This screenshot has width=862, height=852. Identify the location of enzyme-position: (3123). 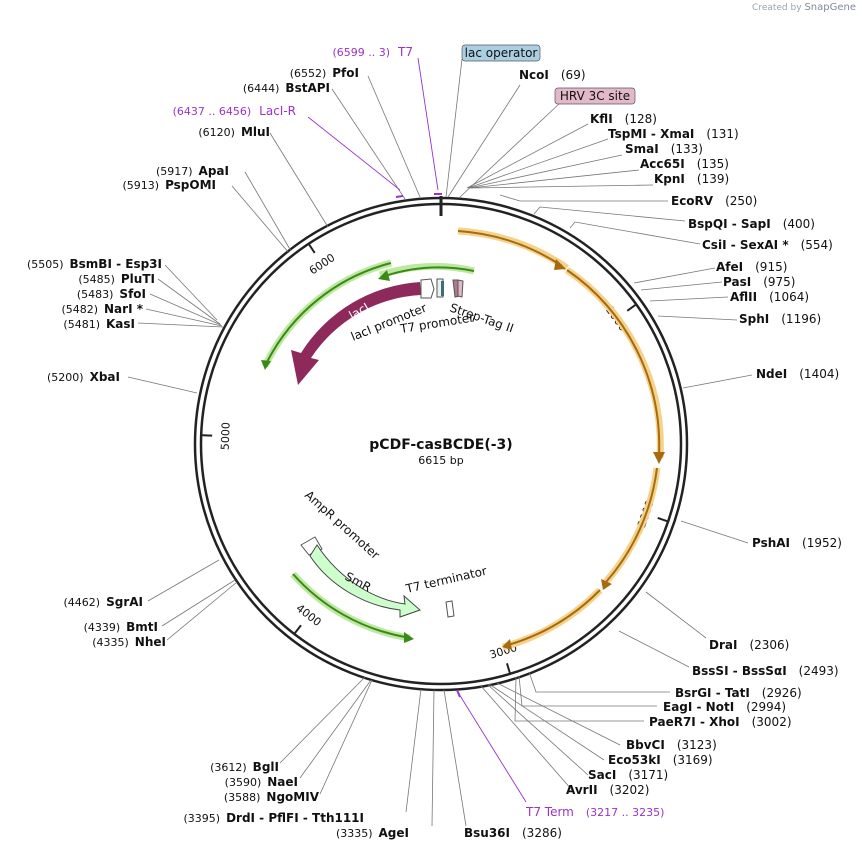
(697, 745).